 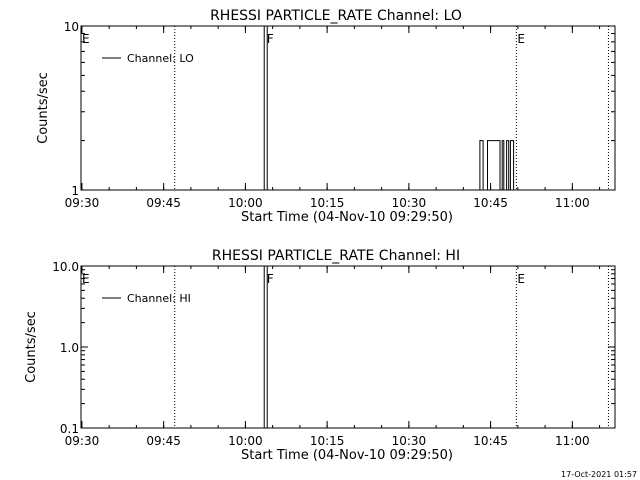 What do you see at coordinates (65, 267) in the screenshot?
I see `y-tick-label: 10.0` at bounding box center [65, 267].